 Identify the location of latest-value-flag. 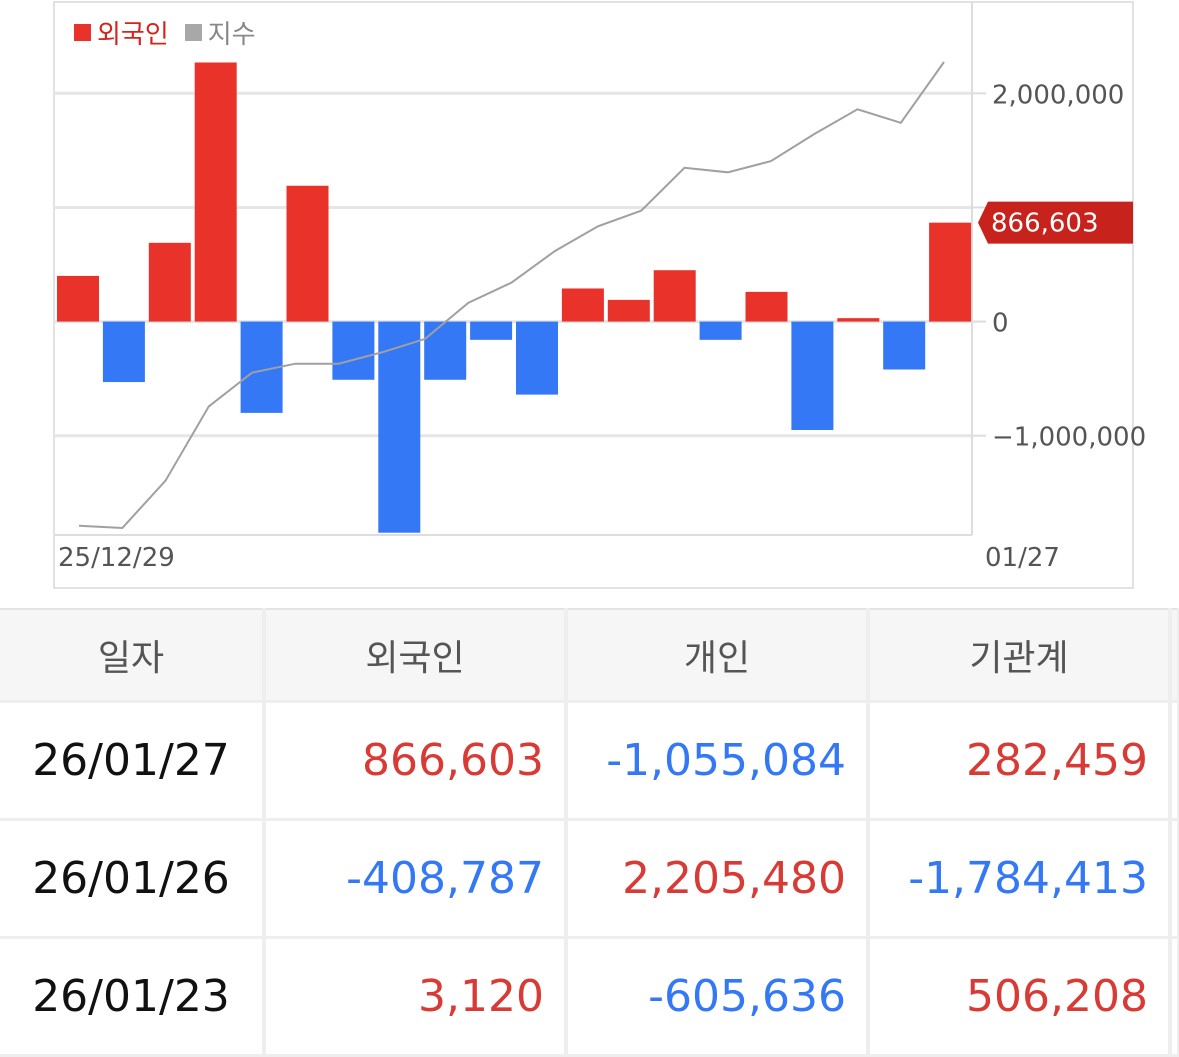
(1055, 222).